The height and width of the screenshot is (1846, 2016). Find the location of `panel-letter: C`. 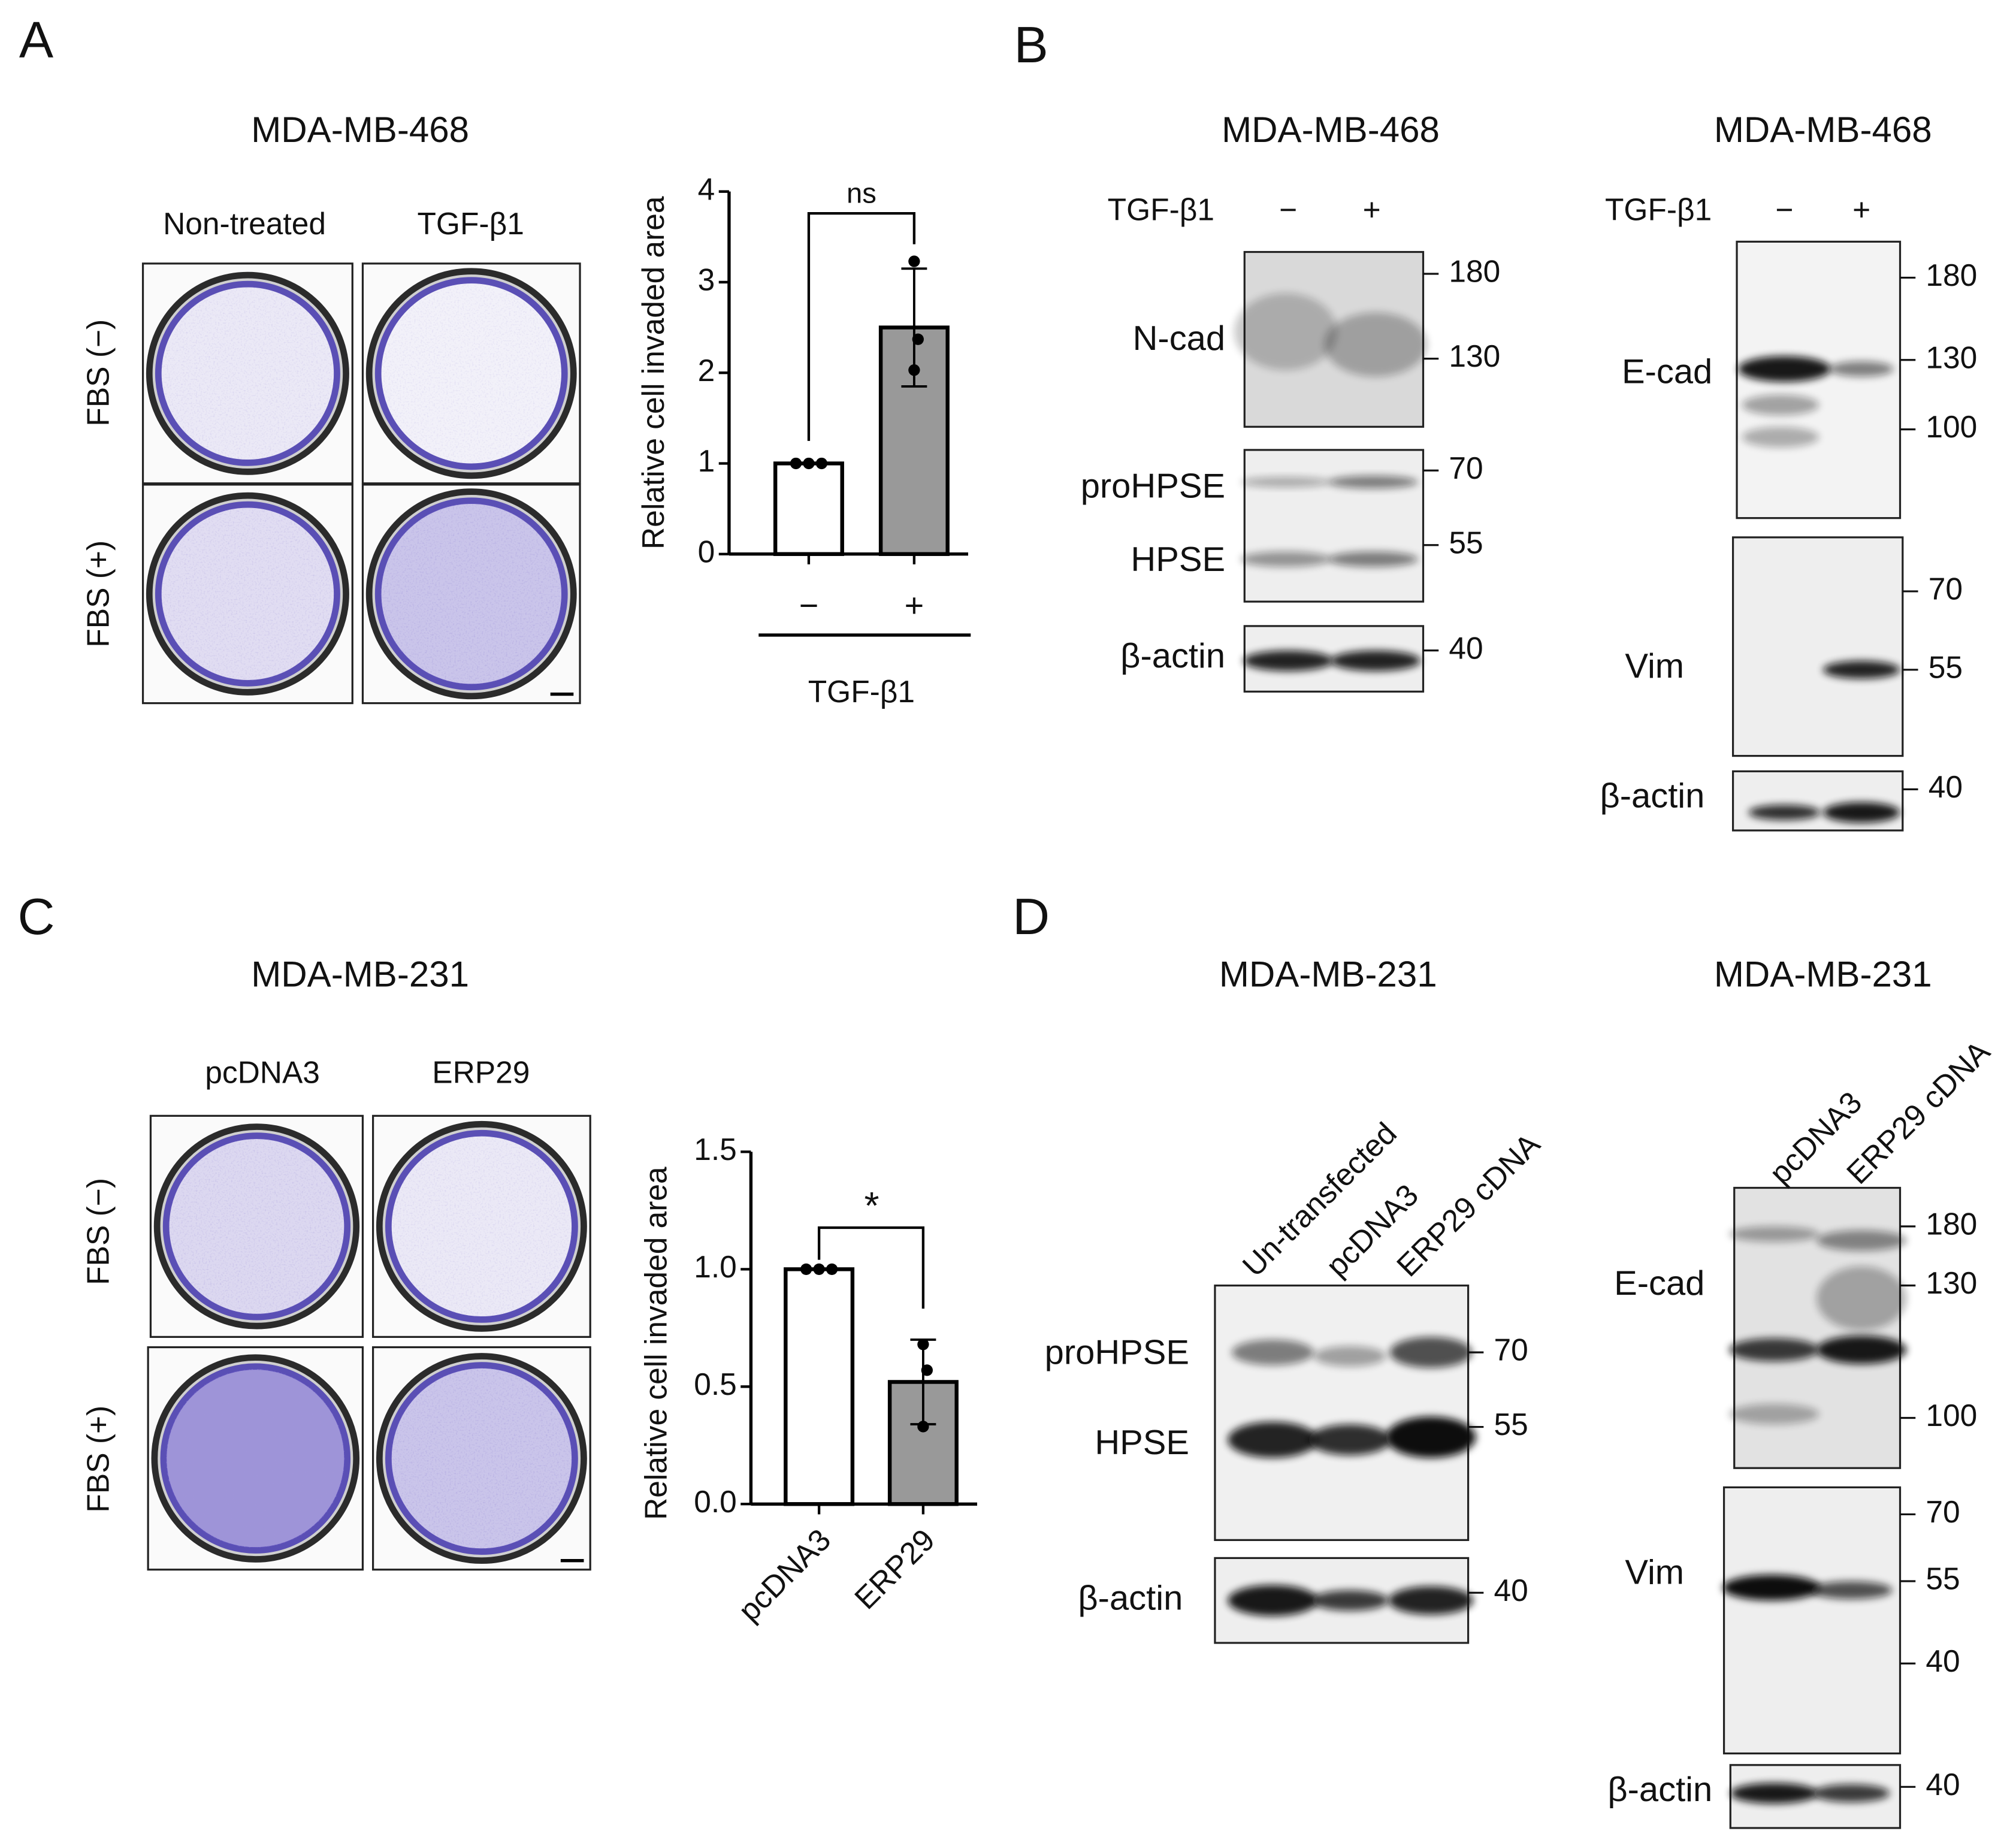

panel-letter: C is located at coordinates (36, 916).